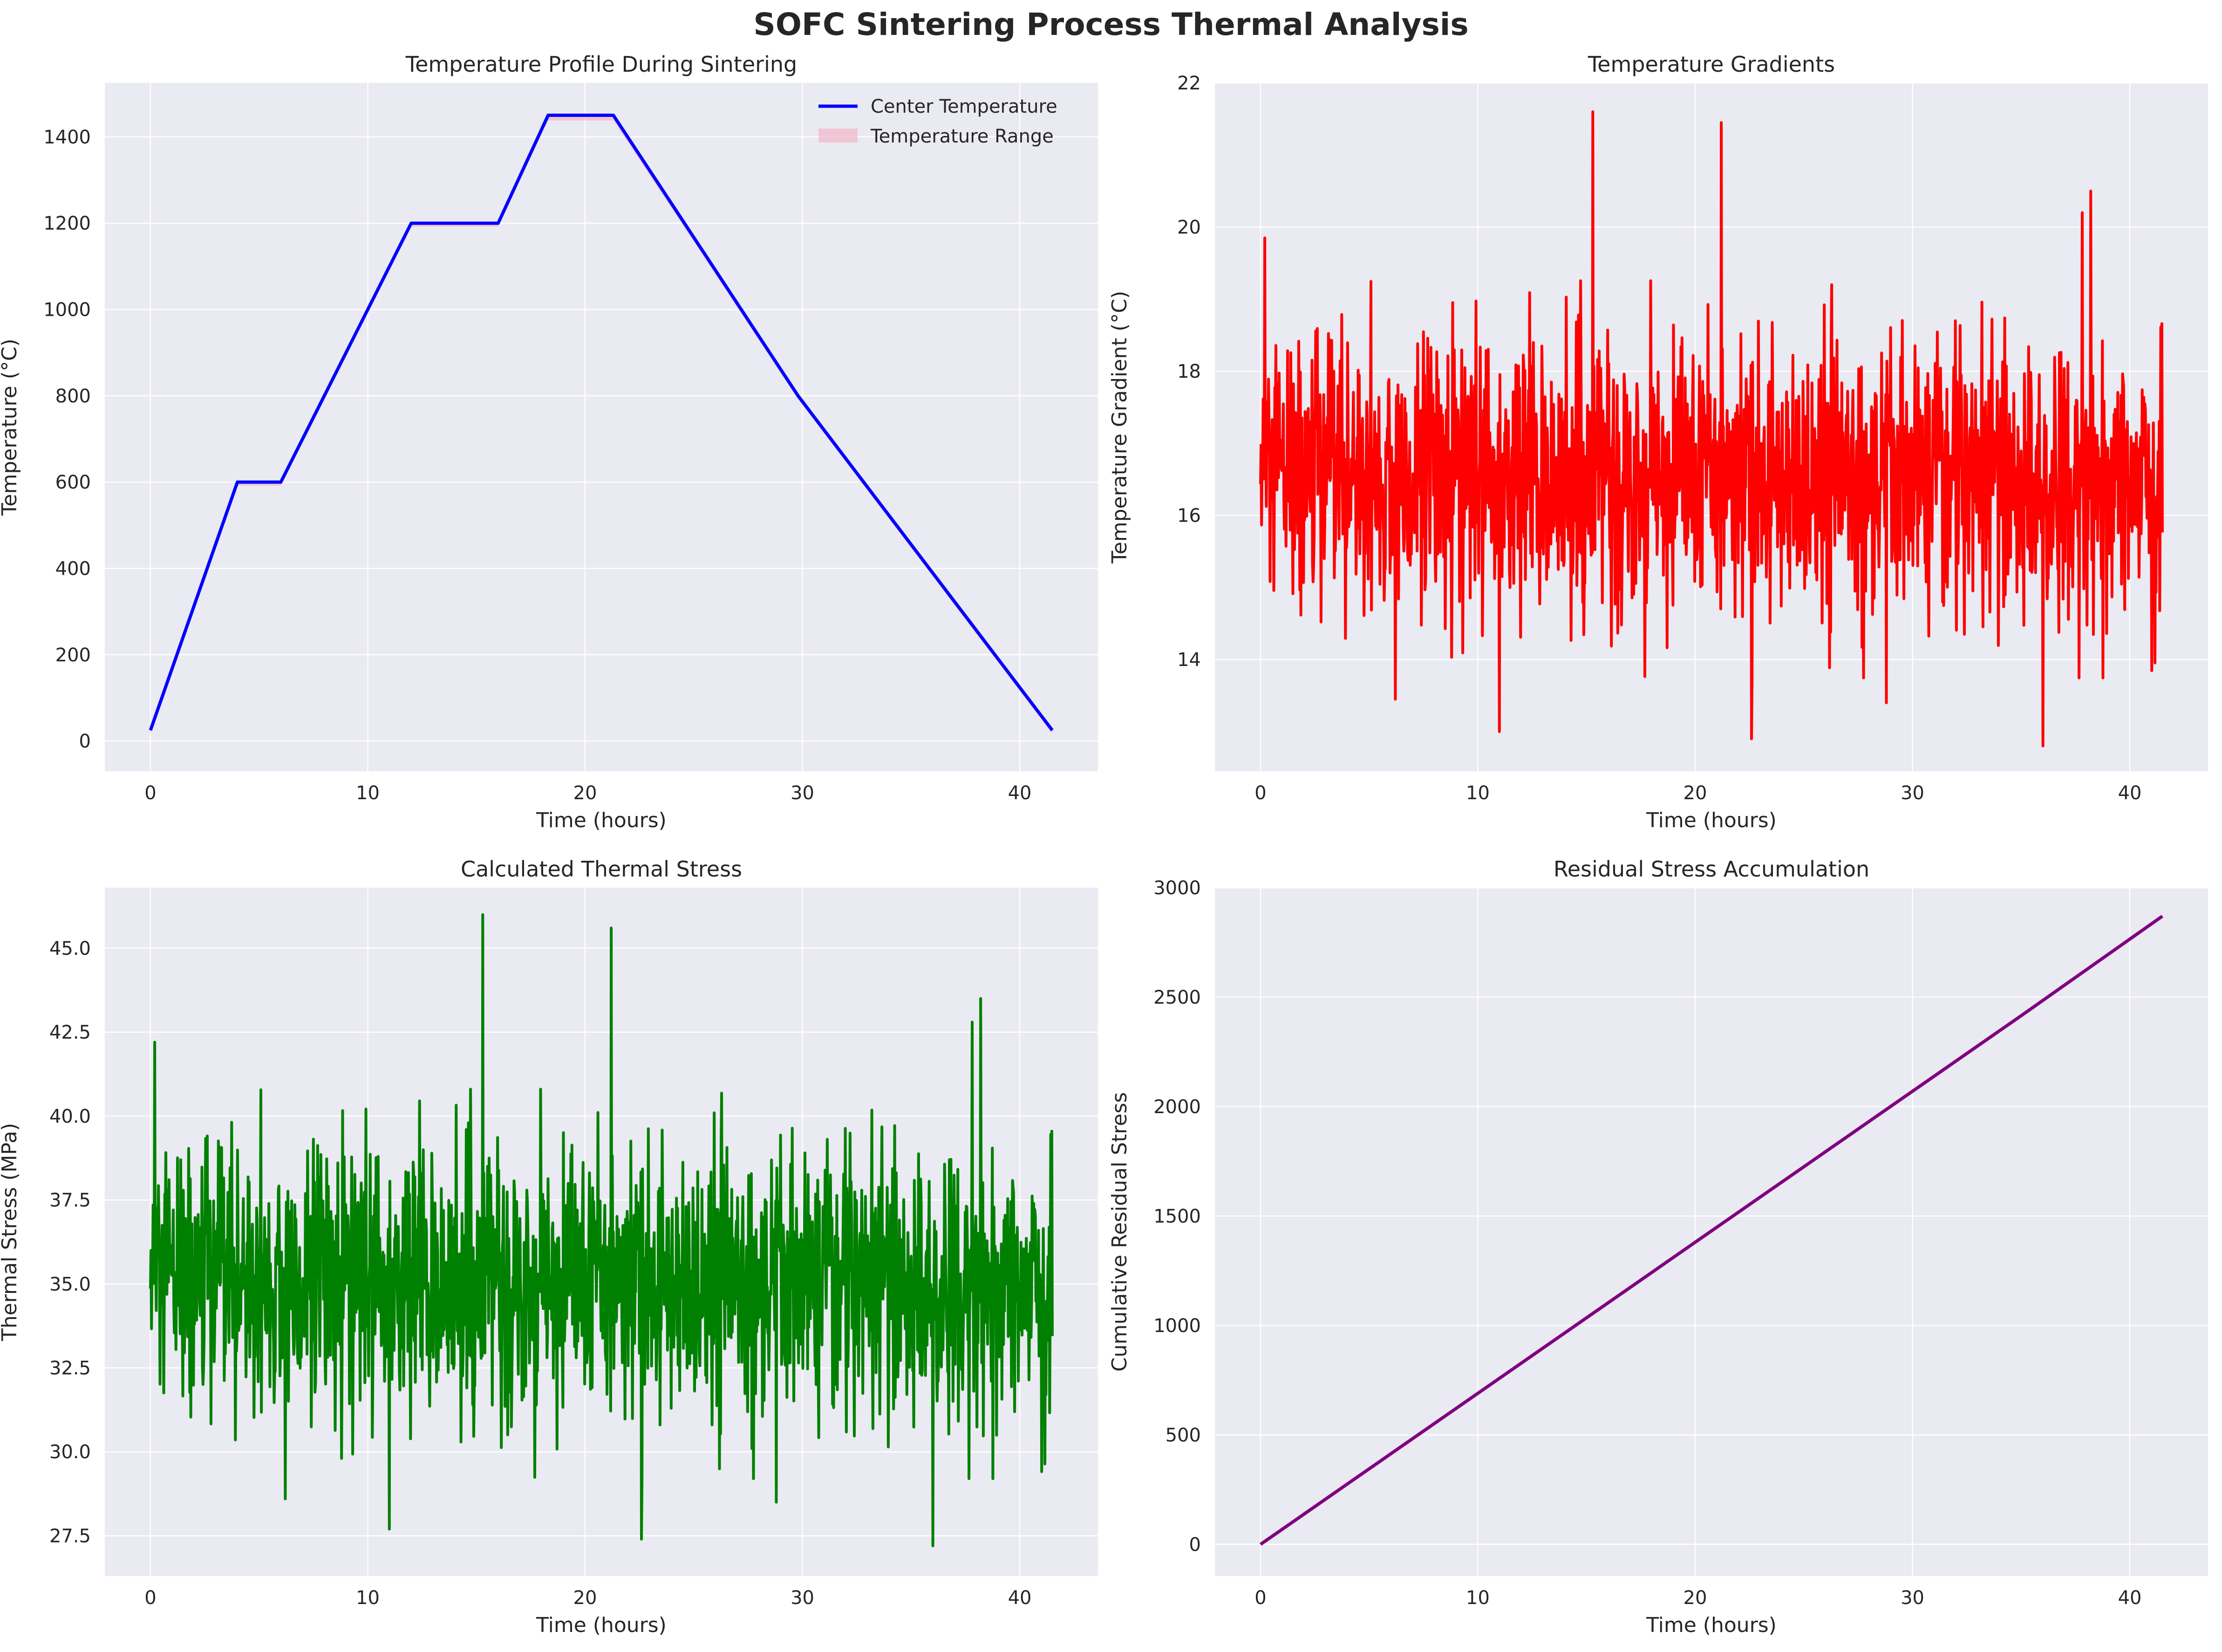  Describe the element at coordinates (1177, 998) in the screenshot. I see `y-tick-label: 2500` at that location.